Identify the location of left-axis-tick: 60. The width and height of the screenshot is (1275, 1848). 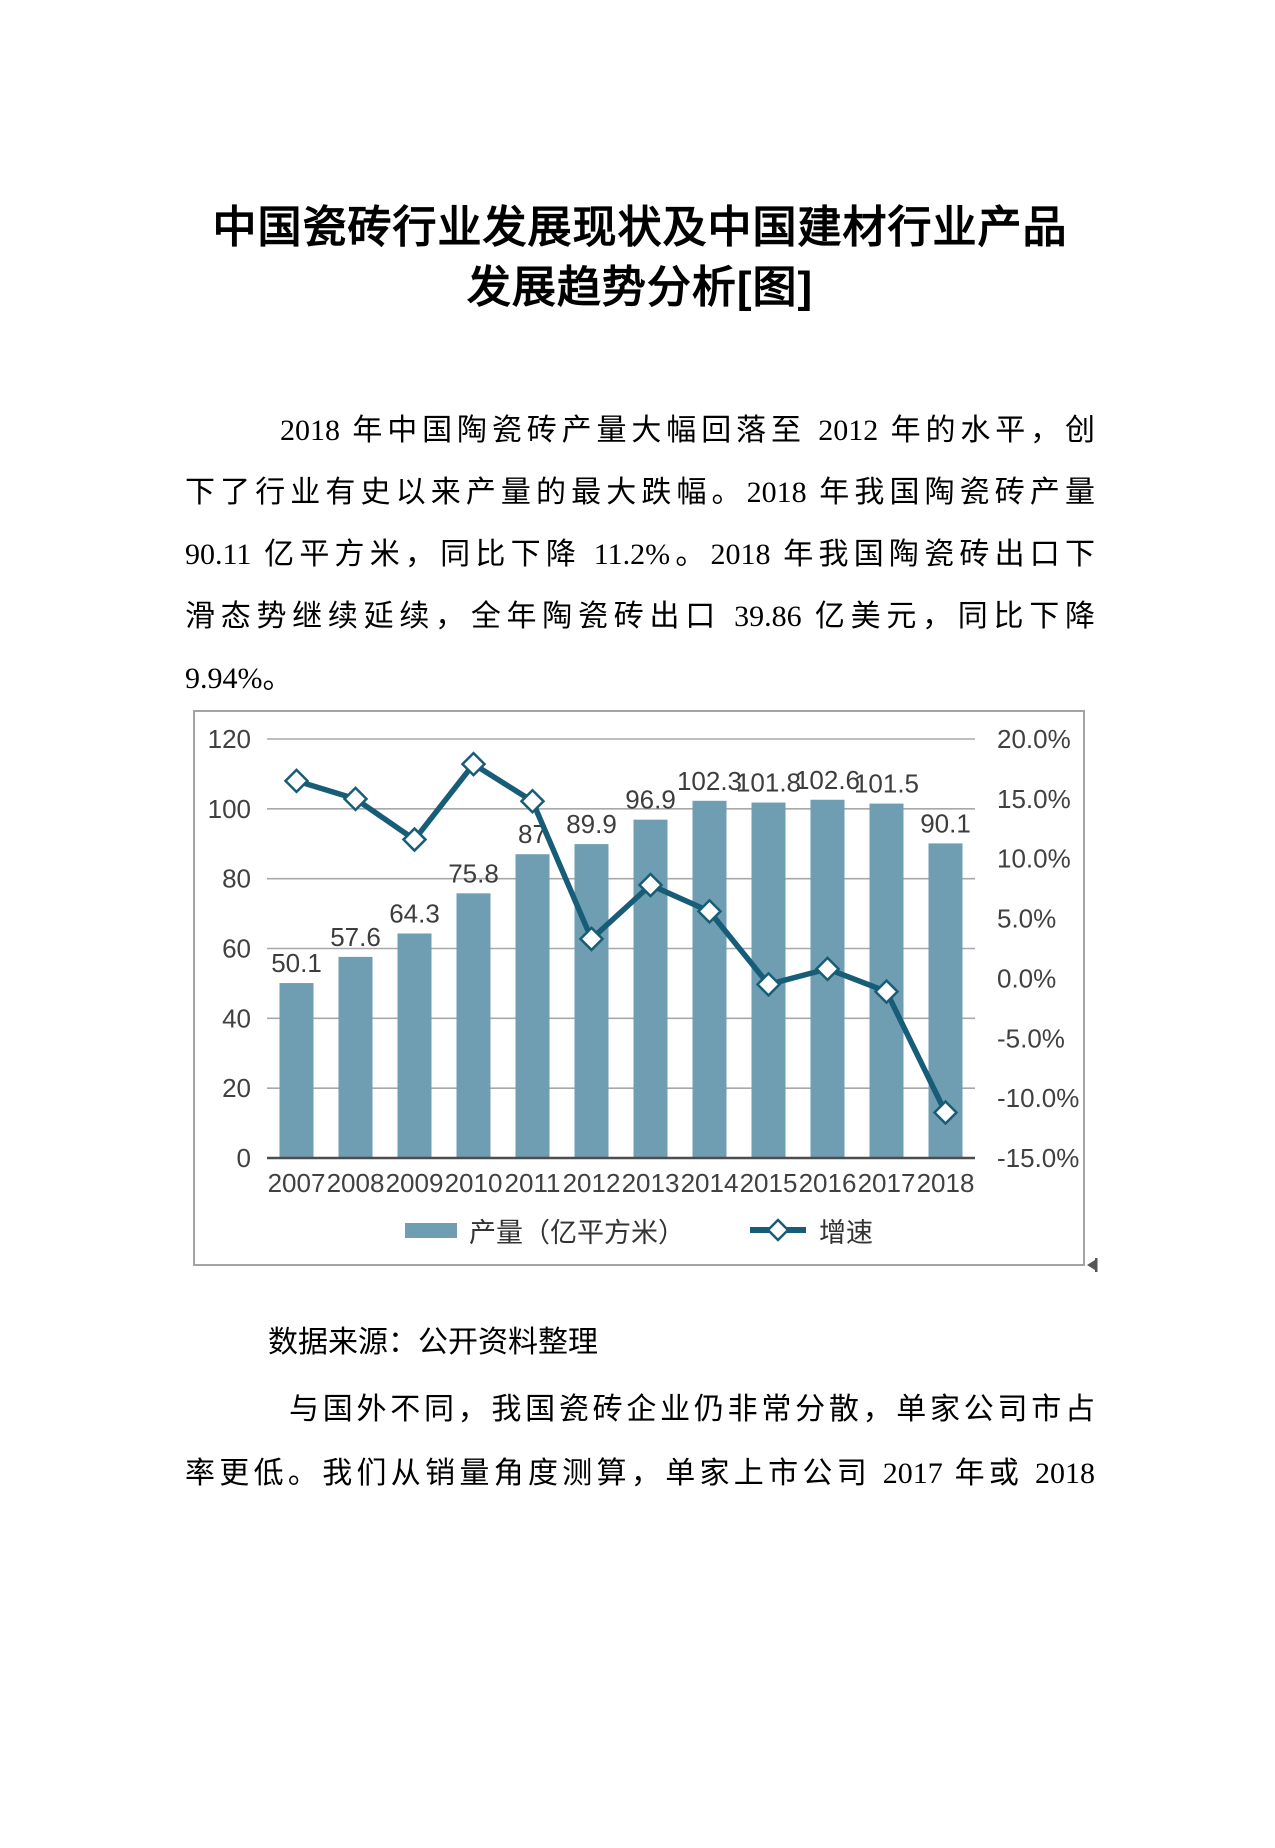
(236, 949).